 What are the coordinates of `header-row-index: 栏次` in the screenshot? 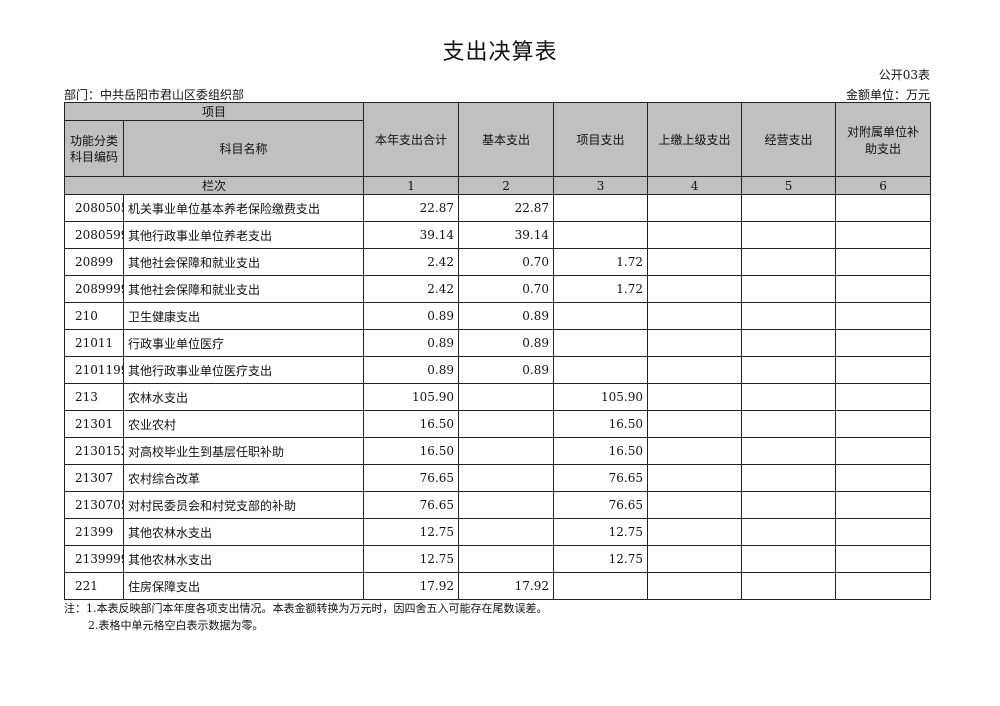 It's located at (214, 185).